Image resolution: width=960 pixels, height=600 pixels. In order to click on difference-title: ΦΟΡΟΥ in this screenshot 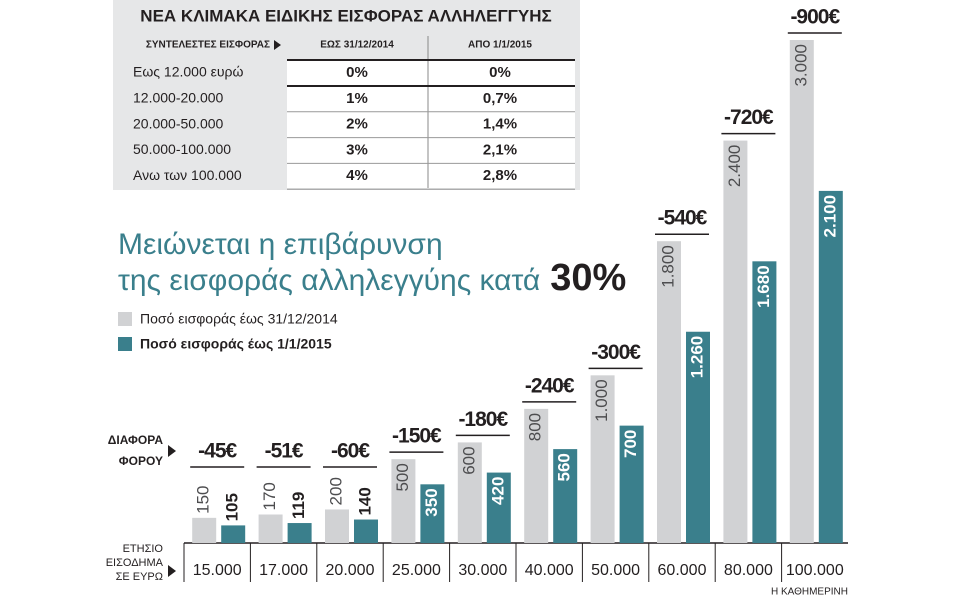, I will do `click(141, 461)`.